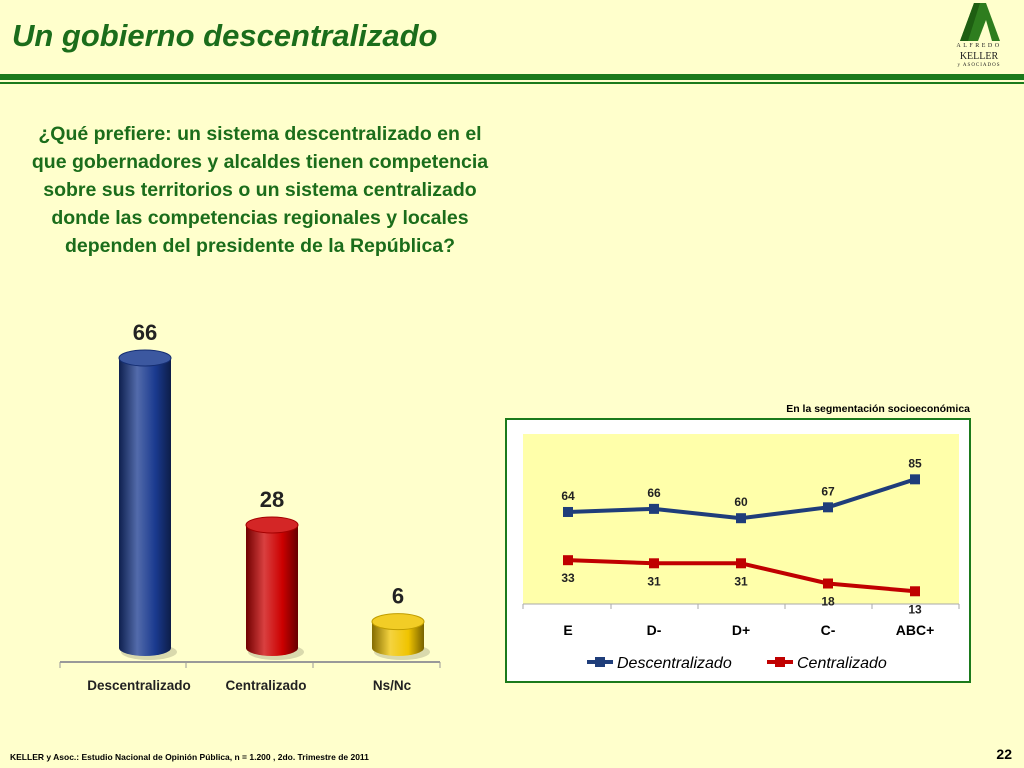 Image resolution: width=1024 pixels, height=768 pixels. What do you see at coordinates (741, 502) in the screenshot?
I see `data-label: 60` at bounding box center [741, 502].